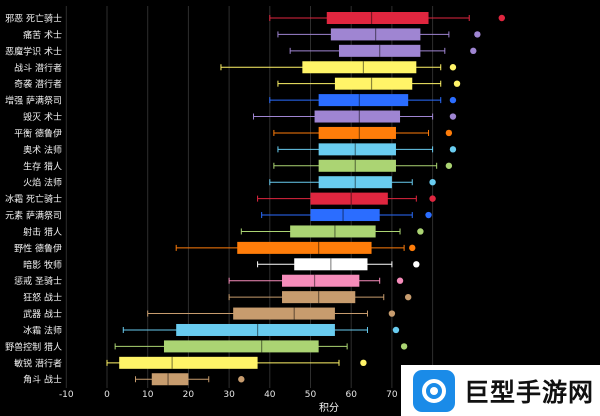  Describe the element at coordinates (107, 395) in the screenshot. I see `x-tick-label: 0` at that location.